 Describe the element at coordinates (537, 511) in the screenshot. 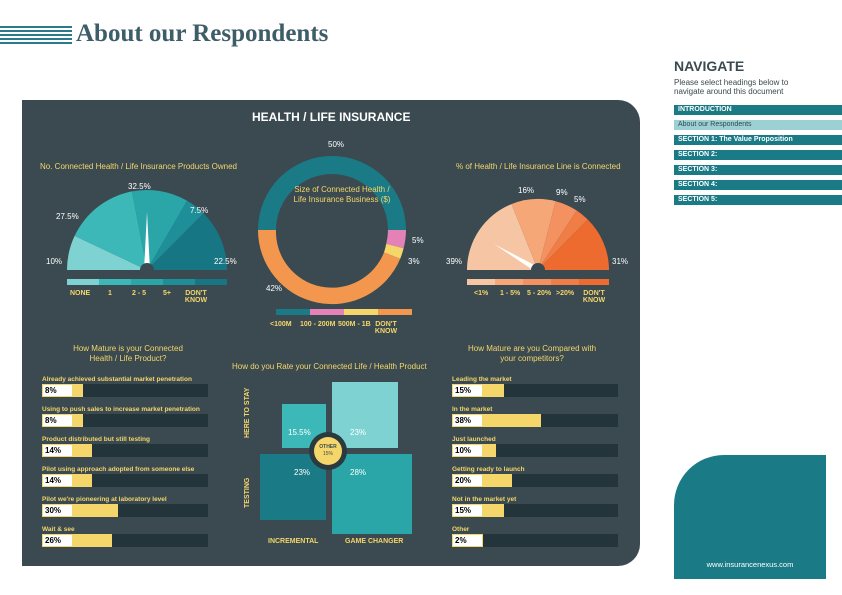

I see `competitors-row: Not in the market yet 15%` at that location.